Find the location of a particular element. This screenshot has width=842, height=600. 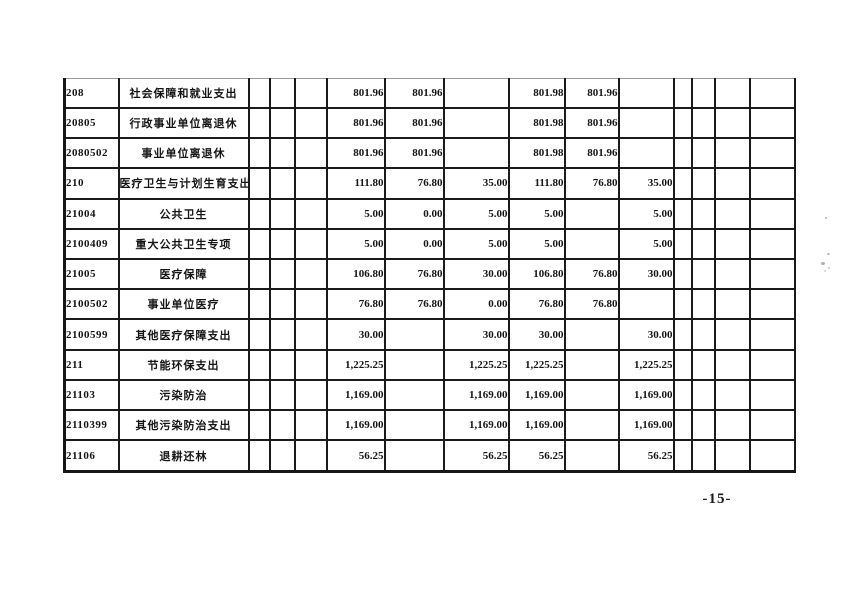

code-cell: 2110399 is located at coordinates (91, 425).